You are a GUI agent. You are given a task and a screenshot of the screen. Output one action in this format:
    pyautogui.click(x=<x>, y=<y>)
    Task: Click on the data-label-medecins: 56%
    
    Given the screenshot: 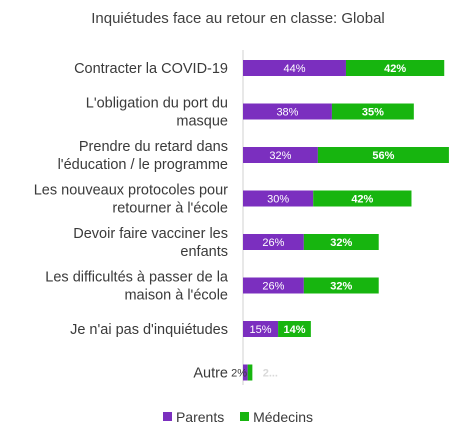 What is the action you would take?
    pyautogui.click(x=383, y=156)
    